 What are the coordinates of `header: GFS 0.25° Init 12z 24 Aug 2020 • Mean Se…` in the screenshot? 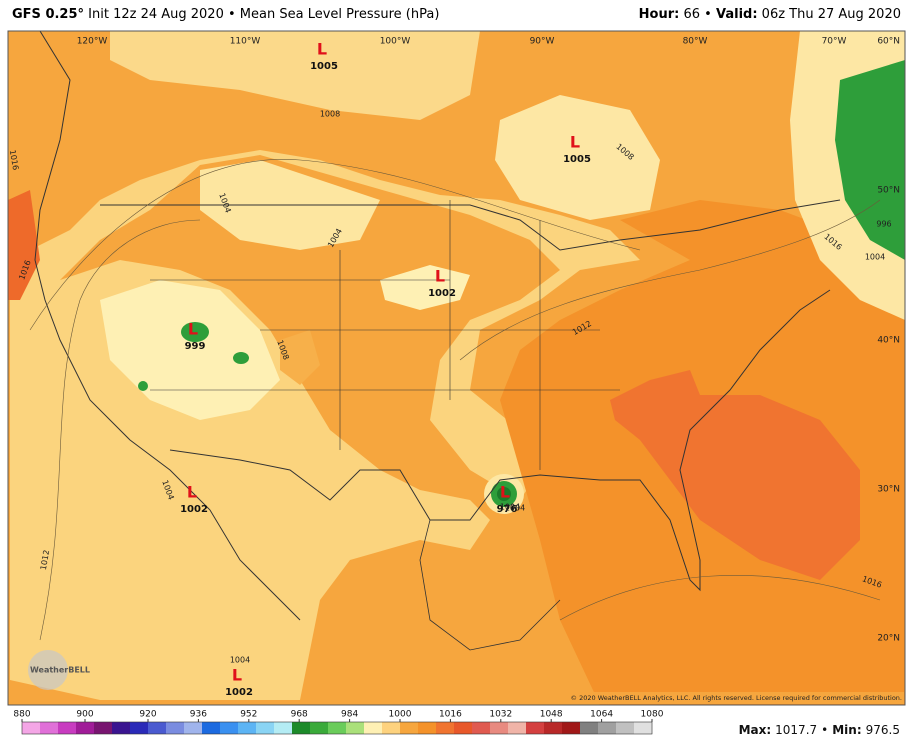 It's located at (456, 15).